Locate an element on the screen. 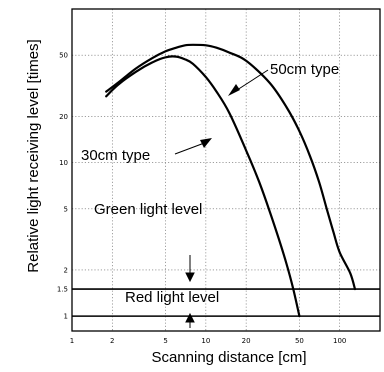  series-label-30cm: 30cm type is located at coordinates (115, 155).